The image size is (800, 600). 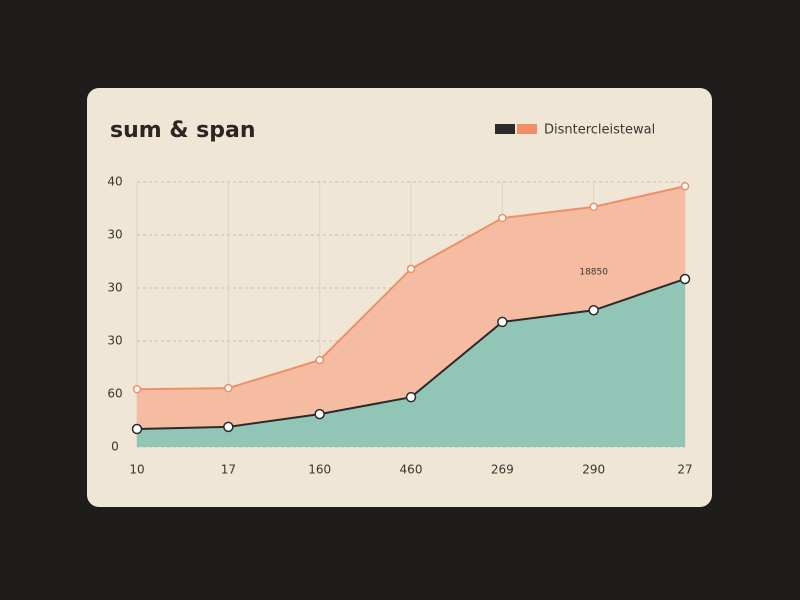 I want to click on y-tick-label: 40, so click(x=114, y=182).